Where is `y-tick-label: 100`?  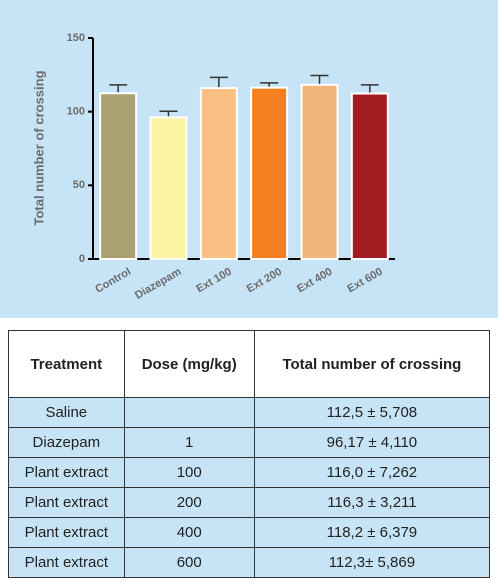 y-tick-label: 100 is located at coordinates (76, 112).